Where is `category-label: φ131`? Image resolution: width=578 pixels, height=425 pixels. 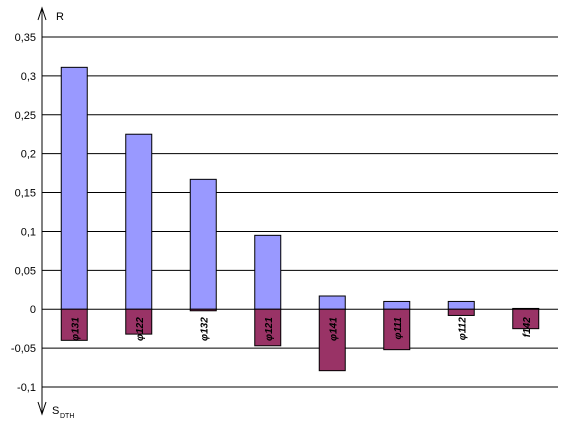 category-label: φ131 is located at coordinates (75, 329).